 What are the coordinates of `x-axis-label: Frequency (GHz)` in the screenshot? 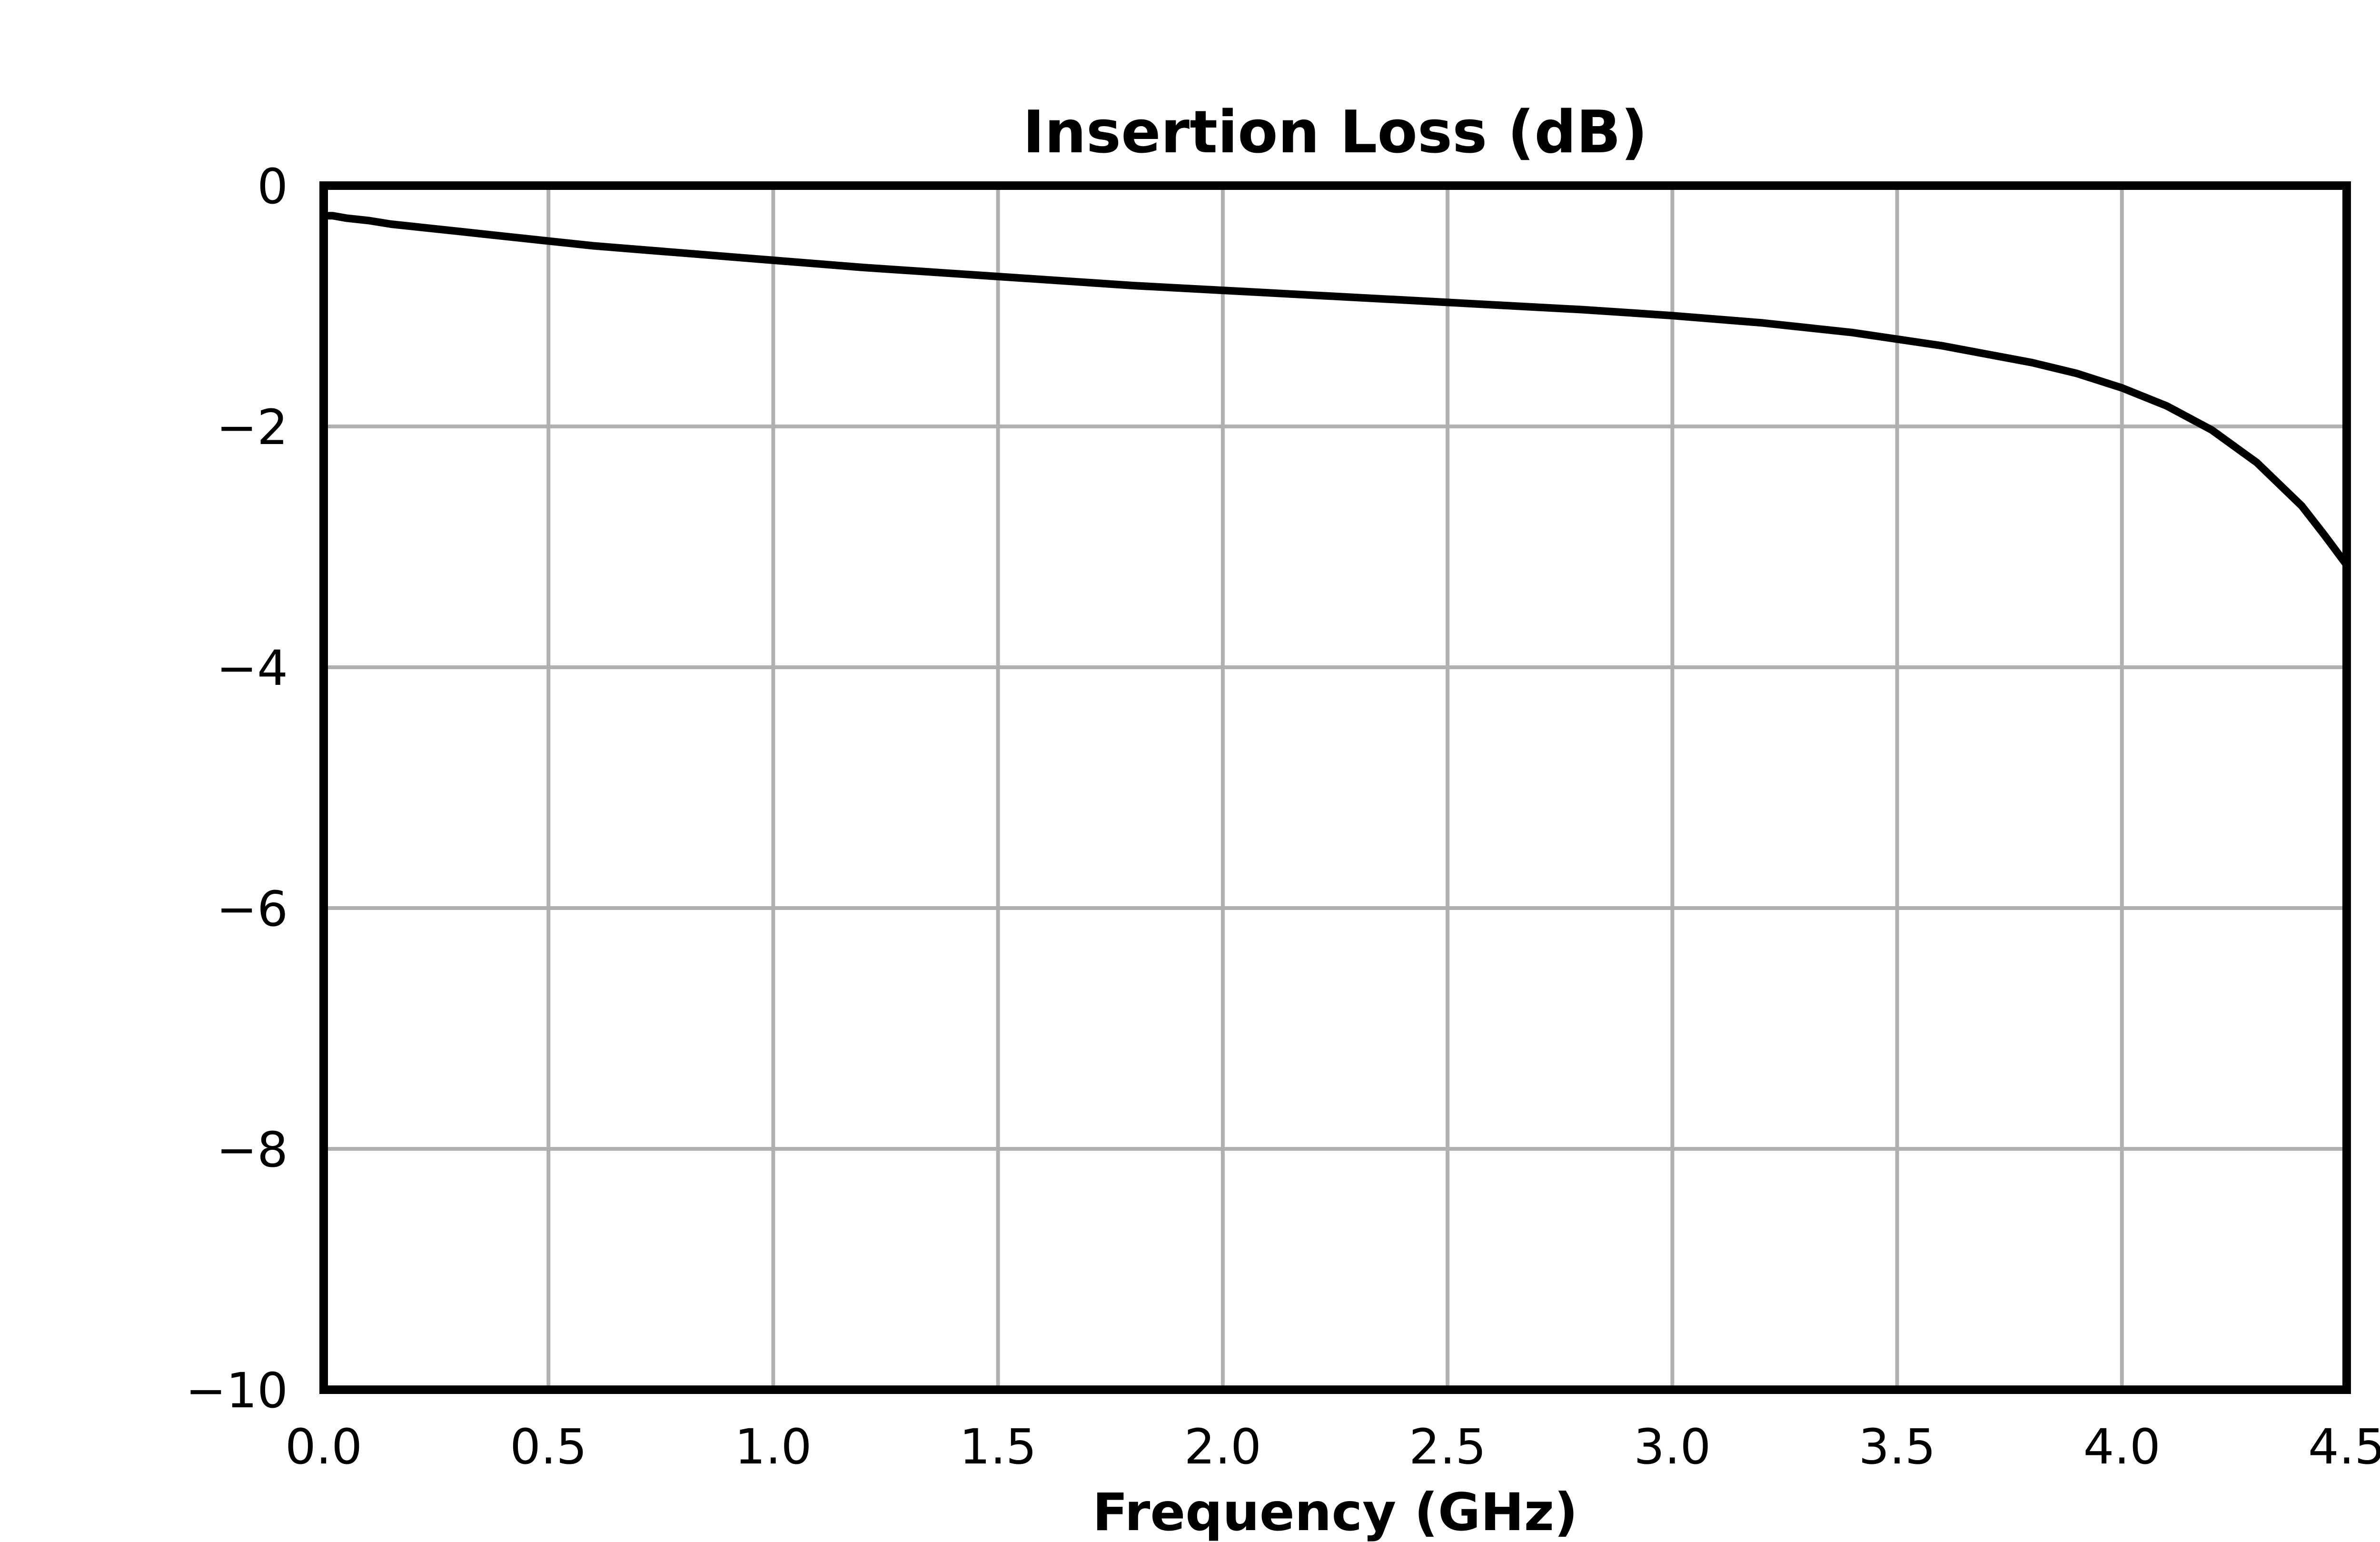 It's located at (1335, 1512).